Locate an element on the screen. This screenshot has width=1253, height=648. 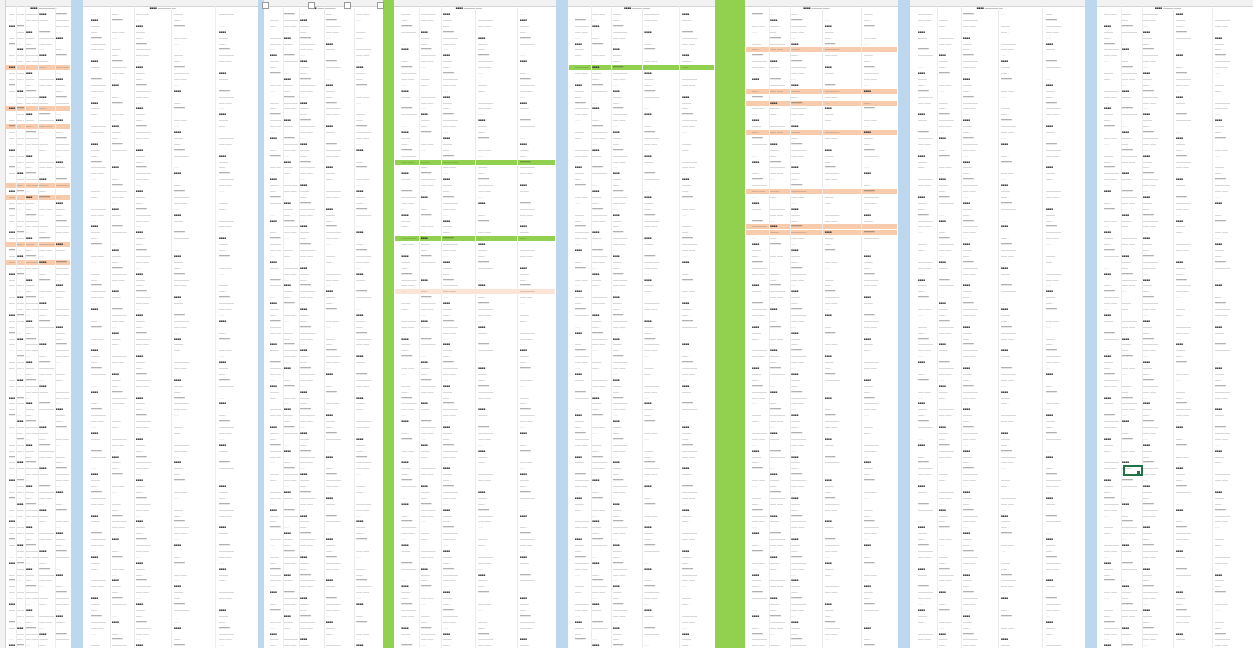
table-row: ■■■■━━━━━━·····—— ·—— —— is located at coordinates (170, 61).